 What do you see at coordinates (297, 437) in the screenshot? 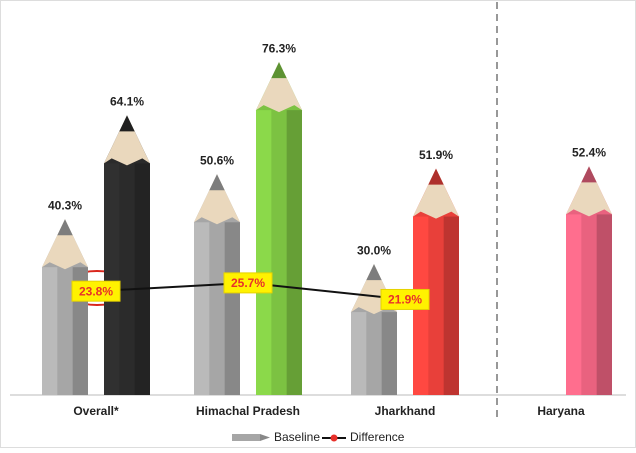
I see `legend-label: Baseline` at bounding box center [297, 437].